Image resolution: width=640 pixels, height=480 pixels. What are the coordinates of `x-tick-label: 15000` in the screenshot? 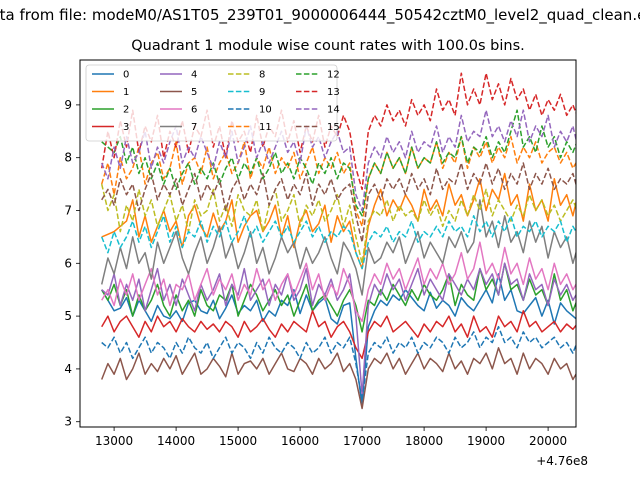 It's located at (238, 441).